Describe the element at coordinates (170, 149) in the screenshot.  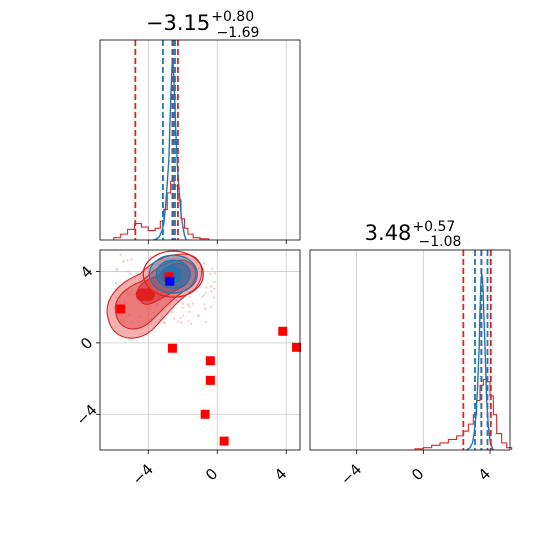
I see `hist1-blue-curve` at that location.